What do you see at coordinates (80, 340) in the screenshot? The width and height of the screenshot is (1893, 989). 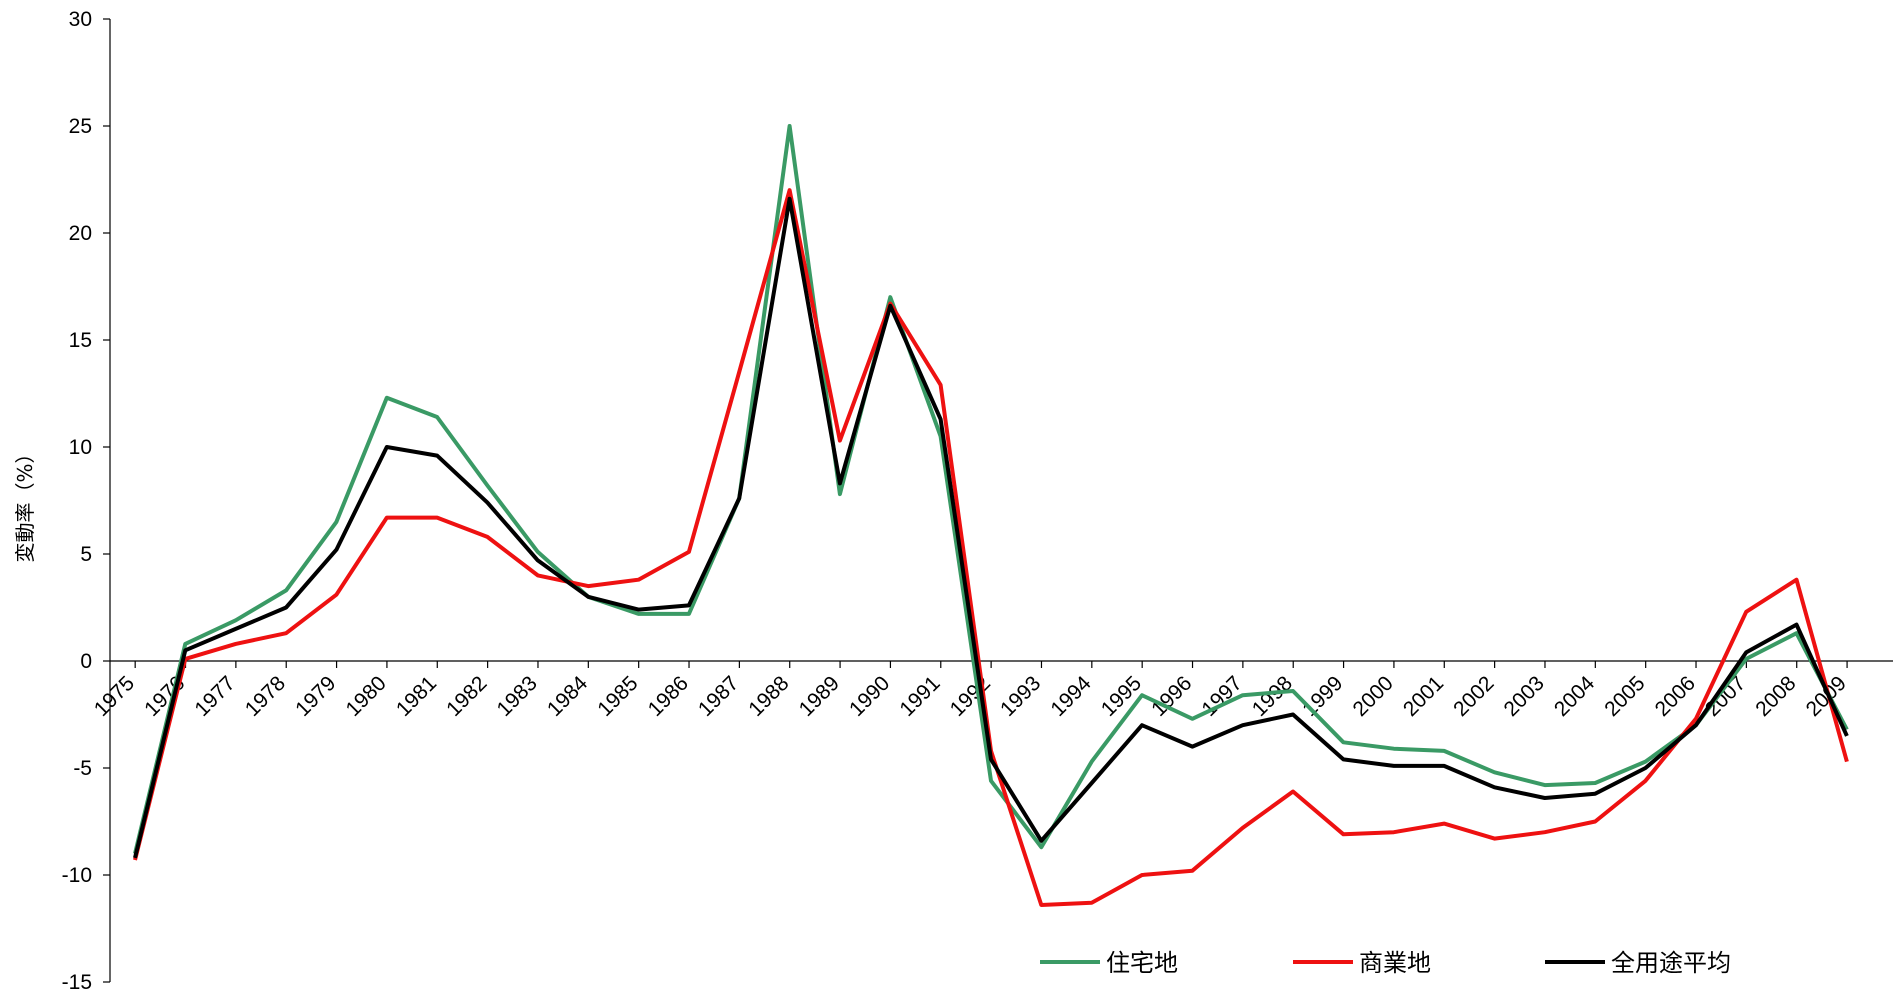 I see `y-tick-label: 15` at bounding box center [80, 340].